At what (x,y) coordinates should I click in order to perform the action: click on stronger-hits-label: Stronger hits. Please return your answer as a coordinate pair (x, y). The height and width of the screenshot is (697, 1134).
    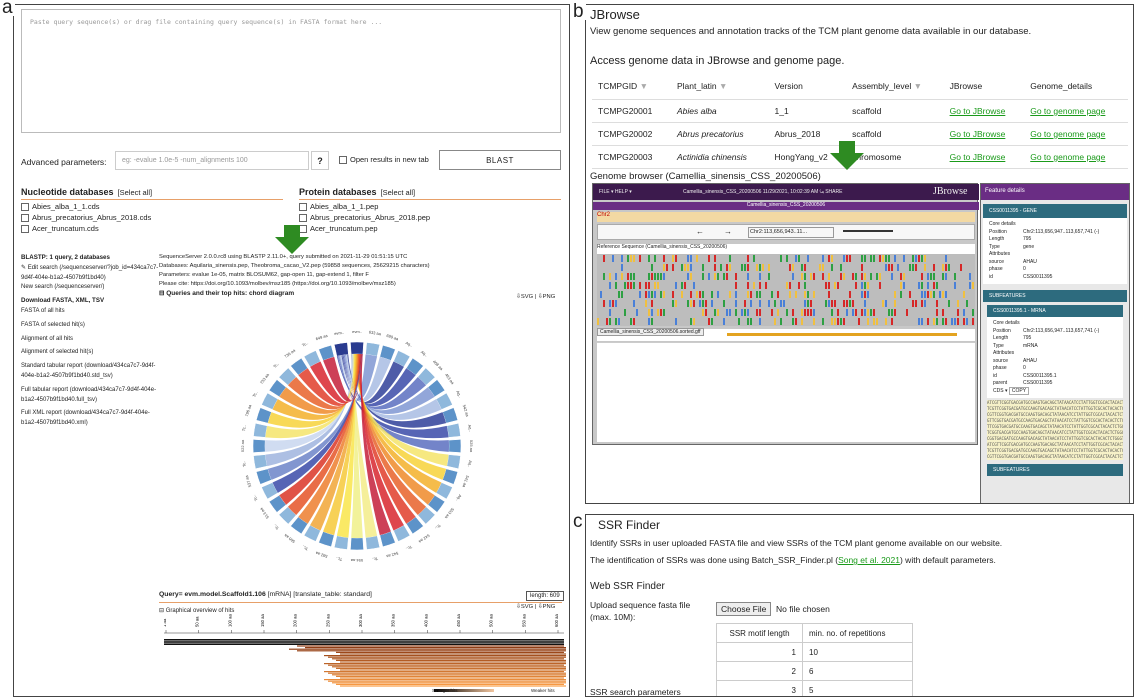
    Looking at the image, I should click on (445, 690).